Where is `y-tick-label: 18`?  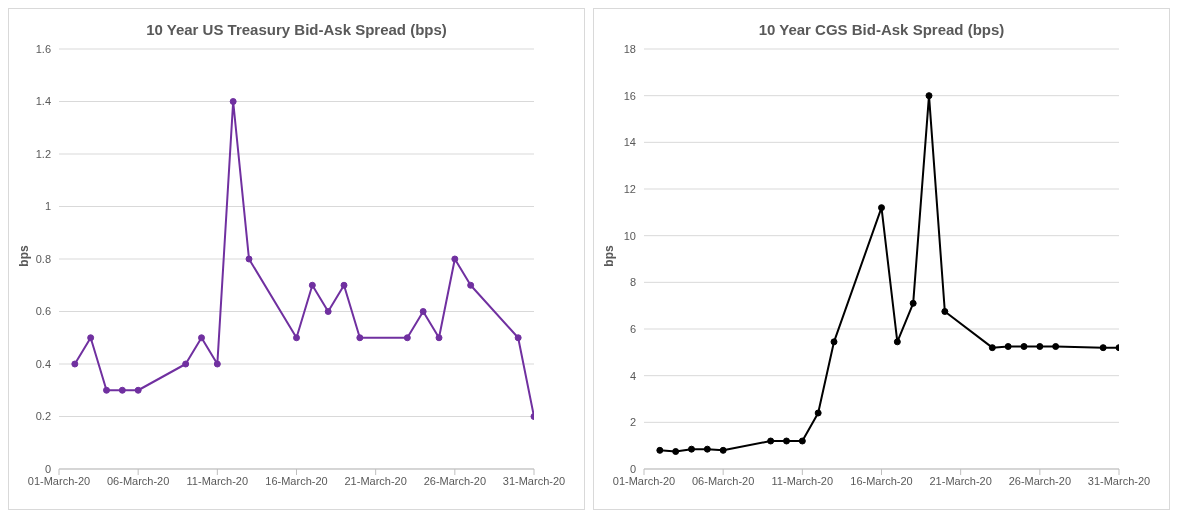
y-tick-label: 18 is located at coordinates (629, 48).